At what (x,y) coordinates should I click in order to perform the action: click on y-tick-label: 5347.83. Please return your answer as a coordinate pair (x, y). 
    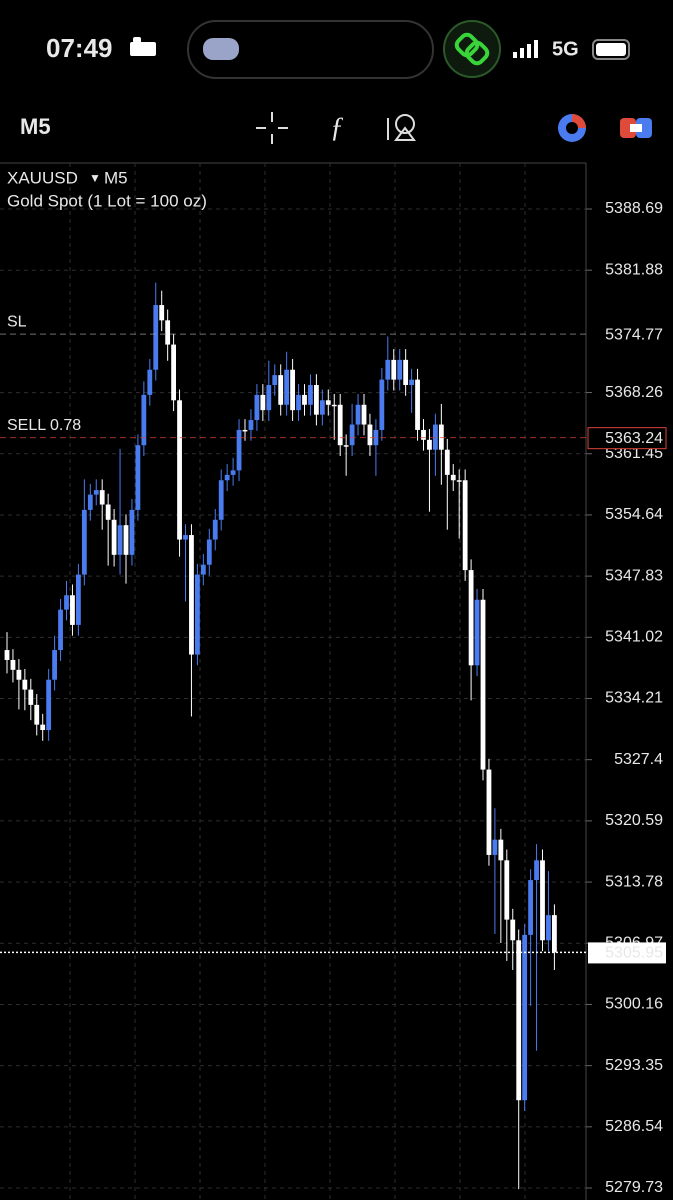
    Looking at the image, I should click on (634, 575).